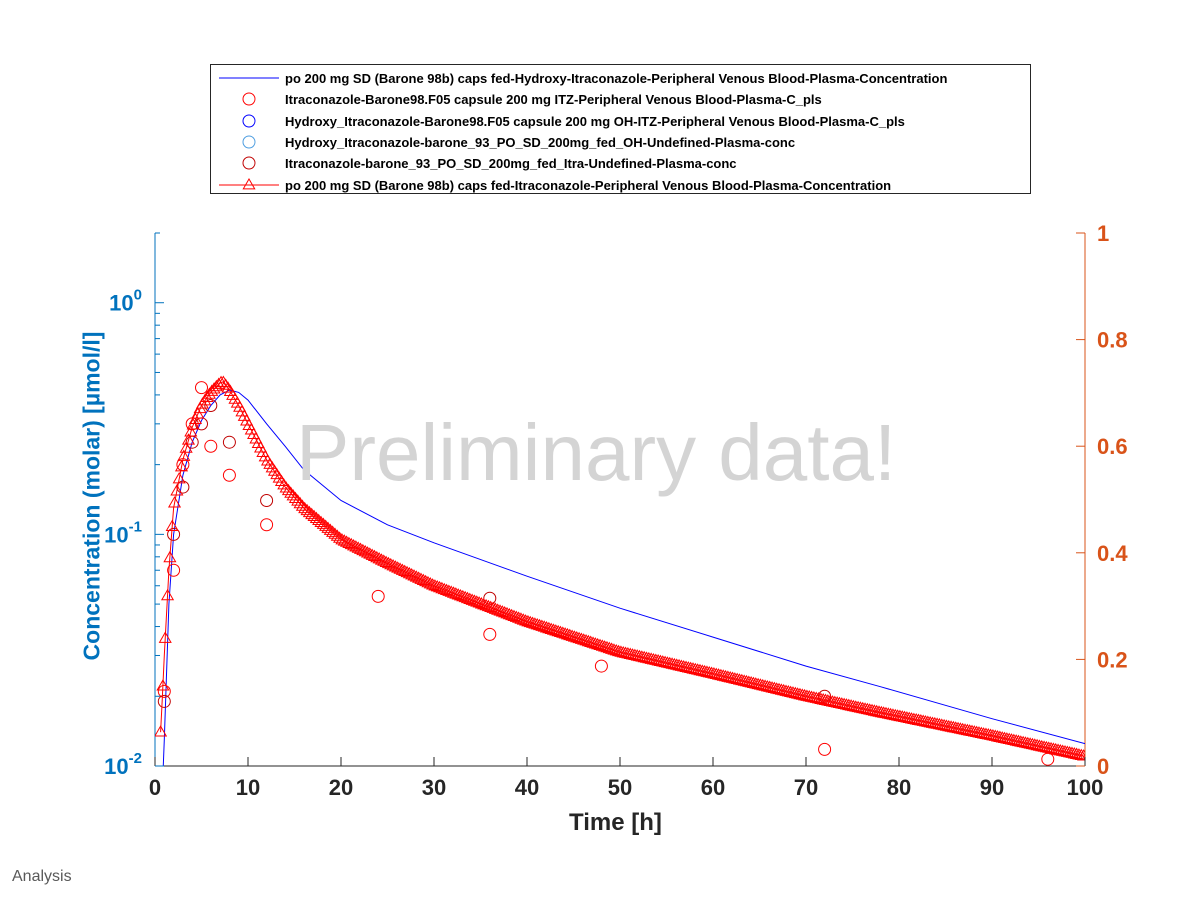 The image size is (1200, 900). Describe the element at coordinates (899, 787) in the screenshot. I see `x-tick-label: 80` at that location.